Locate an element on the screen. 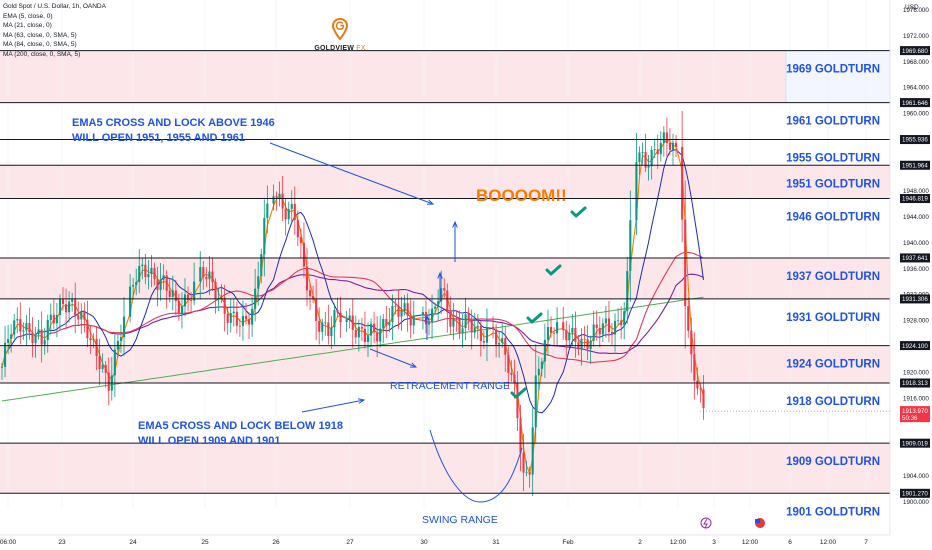 This screenshot has height=550, width=932. level-tag-label: 1937.641 is located at coordinates (915, 258).